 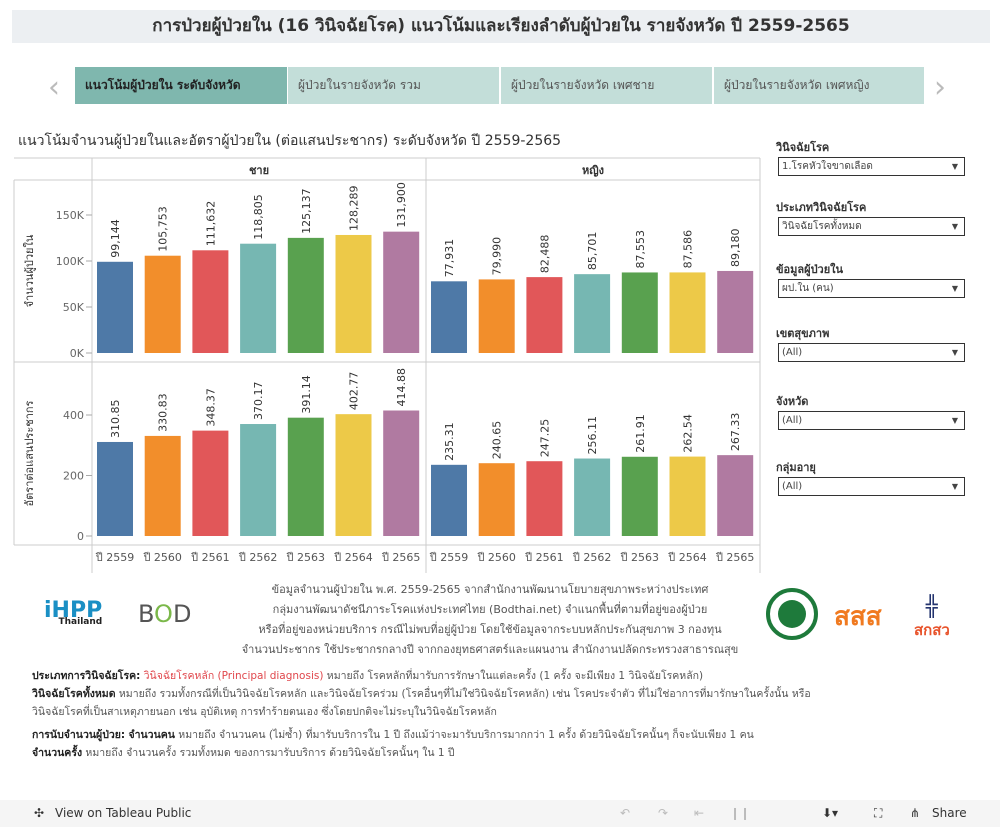 What do you see at coordinates (740, 813) in the screenshot?
I see `pause-icon: ❙❙` at bounding box center [740, 813].